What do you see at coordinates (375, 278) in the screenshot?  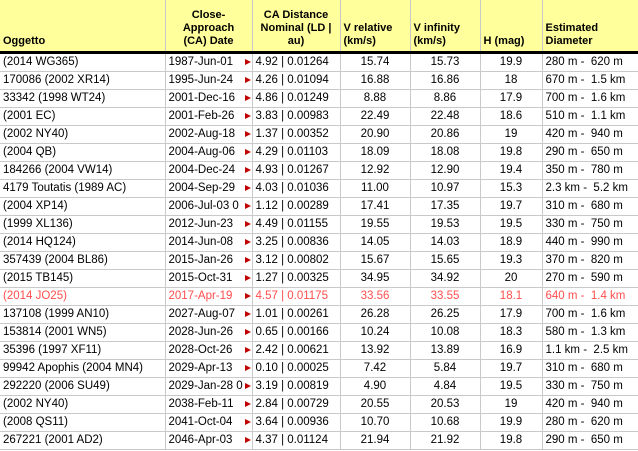 I see `cell-v-relative: 34.95` at bounding box center [375, 278].